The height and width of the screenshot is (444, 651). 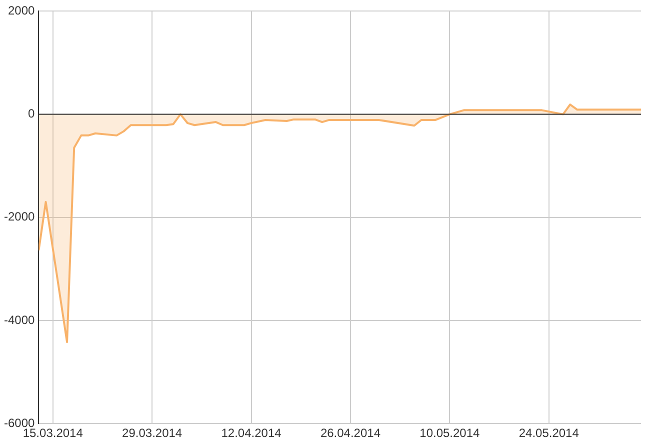 I want to click on x-tick-label: 29.03.2014, so click(x=152, y=433).